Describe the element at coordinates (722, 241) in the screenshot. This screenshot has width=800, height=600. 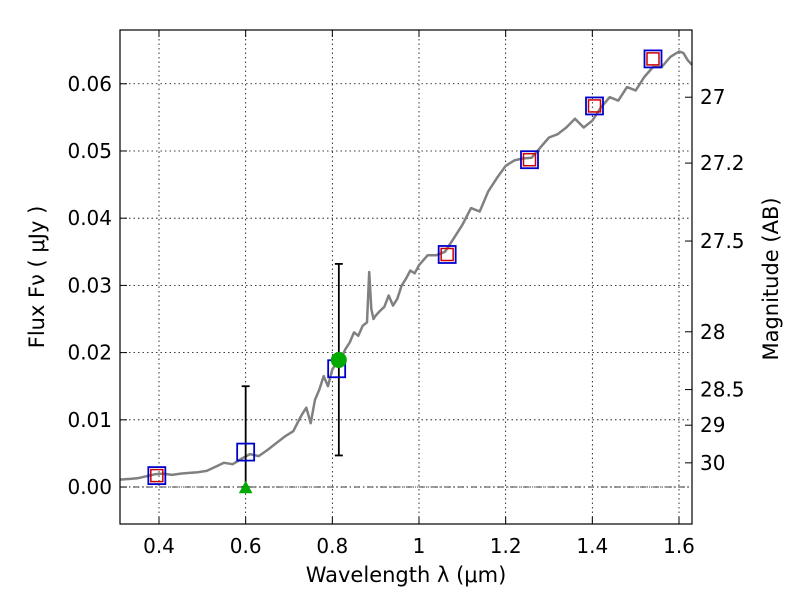
I see `magnitude-tick-label: 27.5` at that location.